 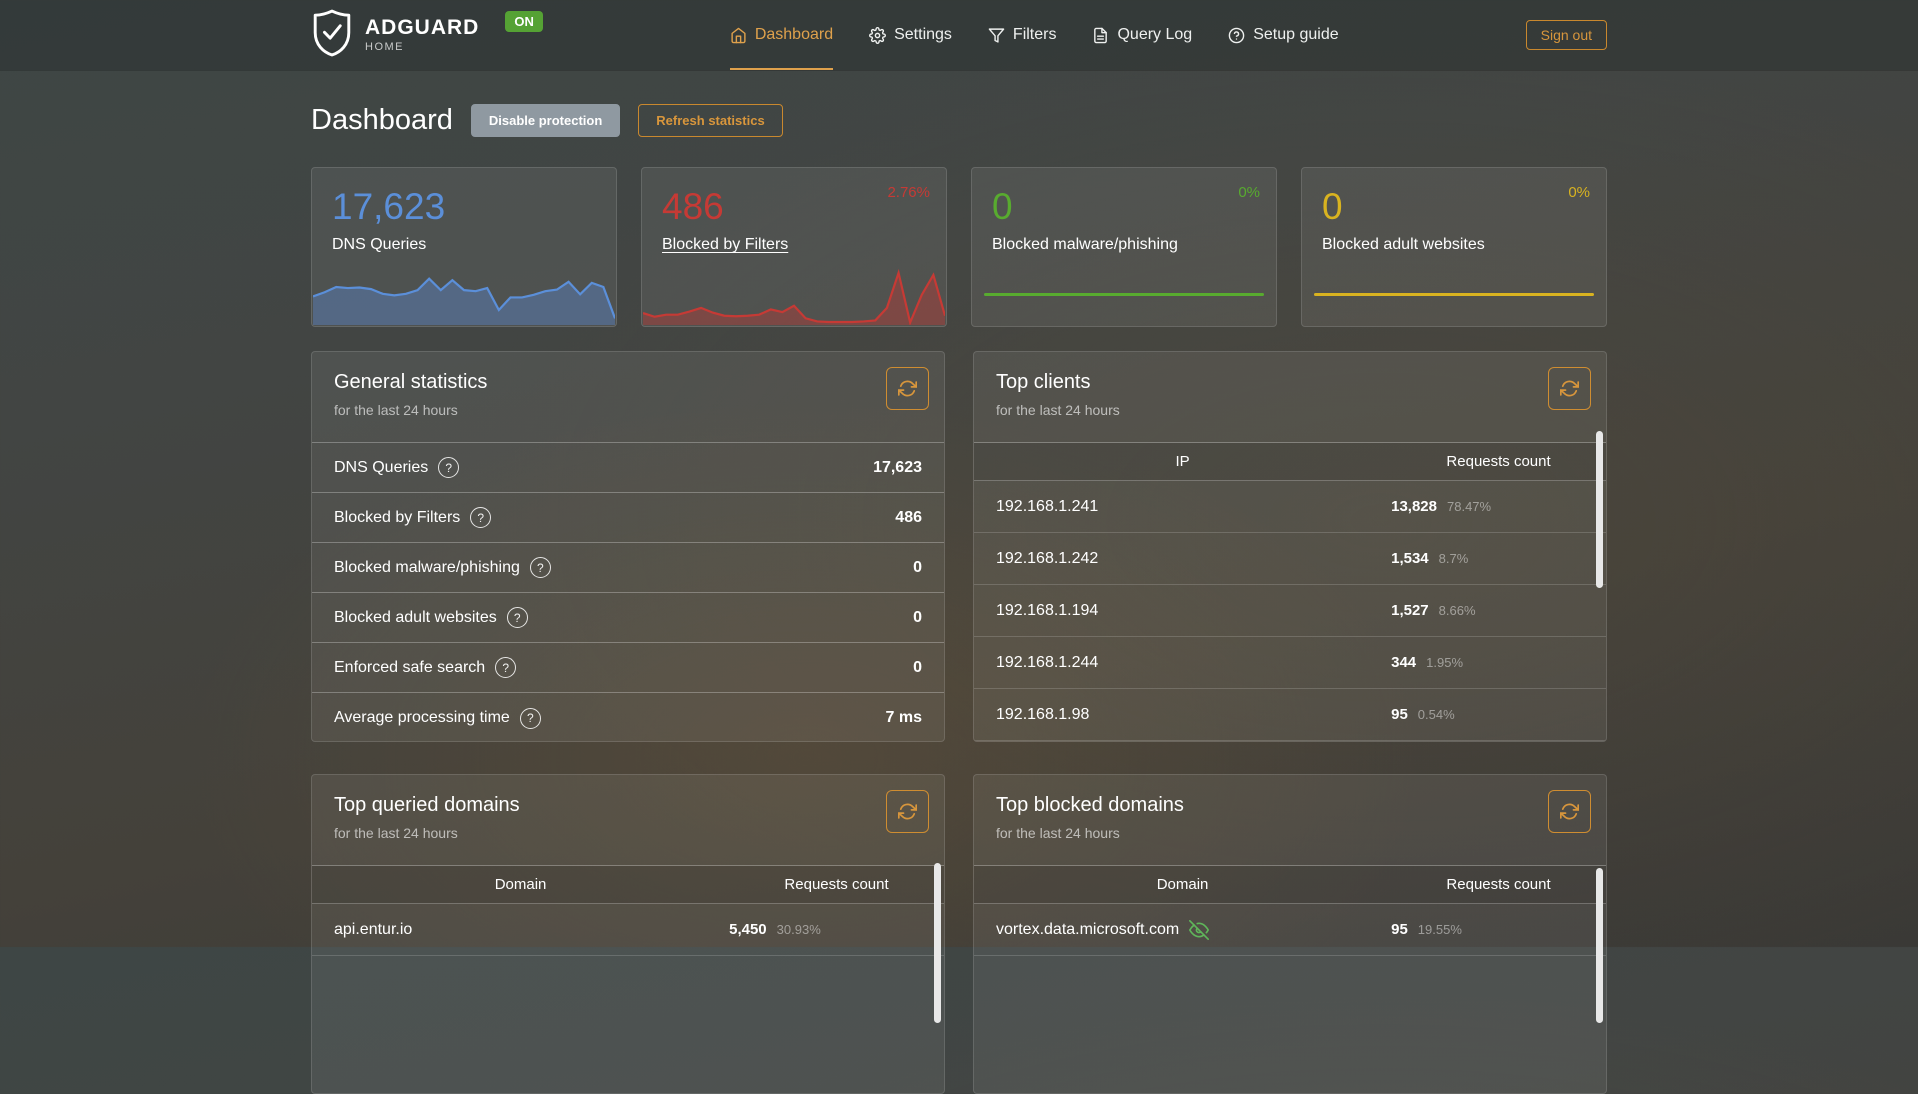 I want to click on request-percent: 8.7%, so click(x=1453, y=558).